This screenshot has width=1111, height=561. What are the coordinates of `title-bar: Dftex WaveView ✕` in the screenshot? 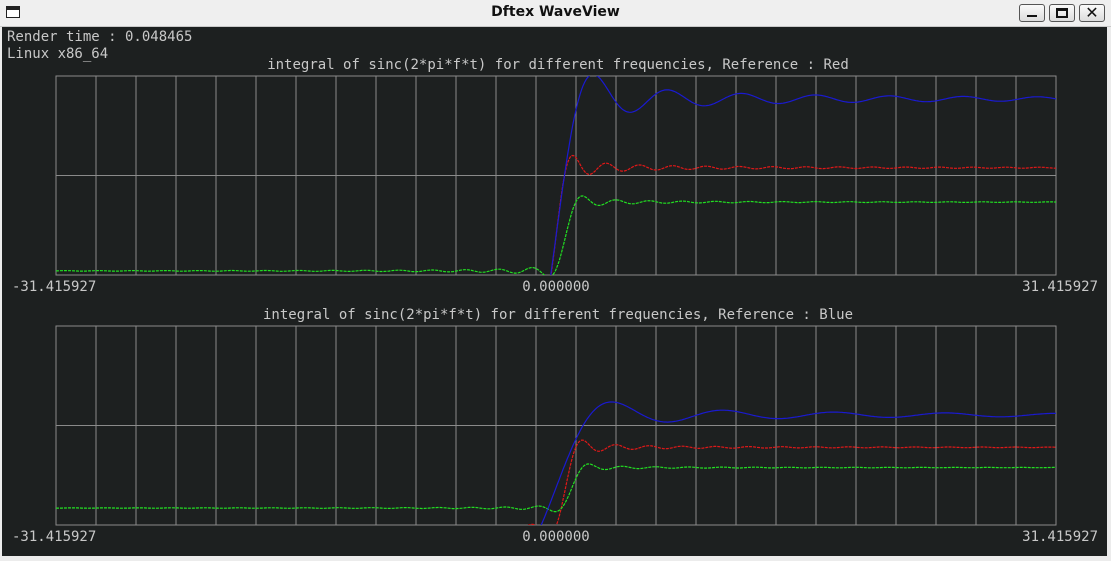 It's located at (555, 13).